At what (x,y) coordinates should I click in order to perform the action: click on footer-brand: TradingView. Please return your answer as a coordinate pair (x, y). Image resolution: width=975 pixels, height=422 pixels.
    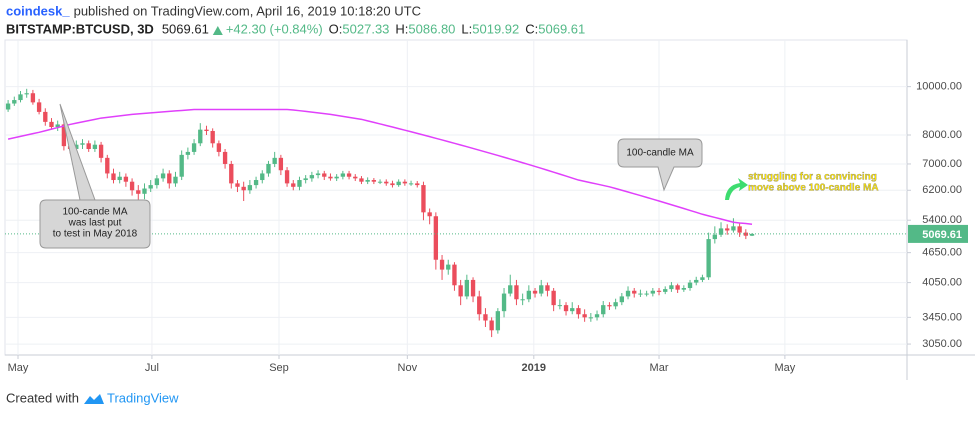
    Looking at the image, I should click on (143, 397).